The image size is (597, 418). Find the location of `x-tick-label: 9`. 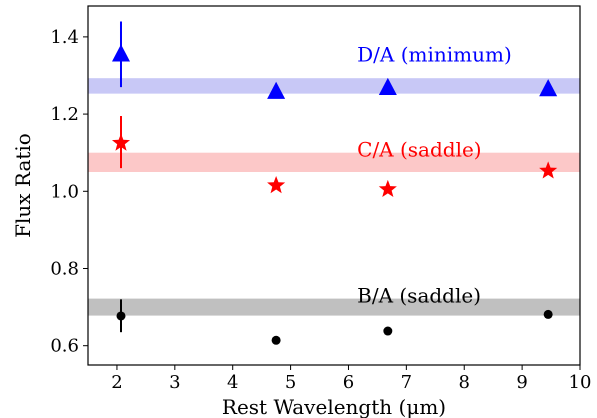

x-tick-label: 9 is located at coordinates (521, 382).